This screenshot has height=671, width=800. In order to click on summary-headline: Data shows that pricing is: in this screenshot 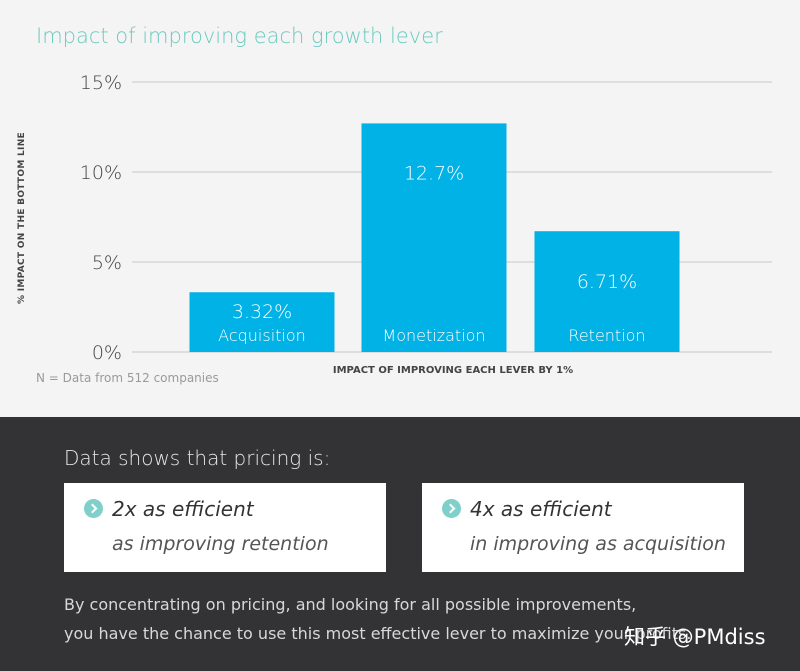, I will do `click(197, 458)`.